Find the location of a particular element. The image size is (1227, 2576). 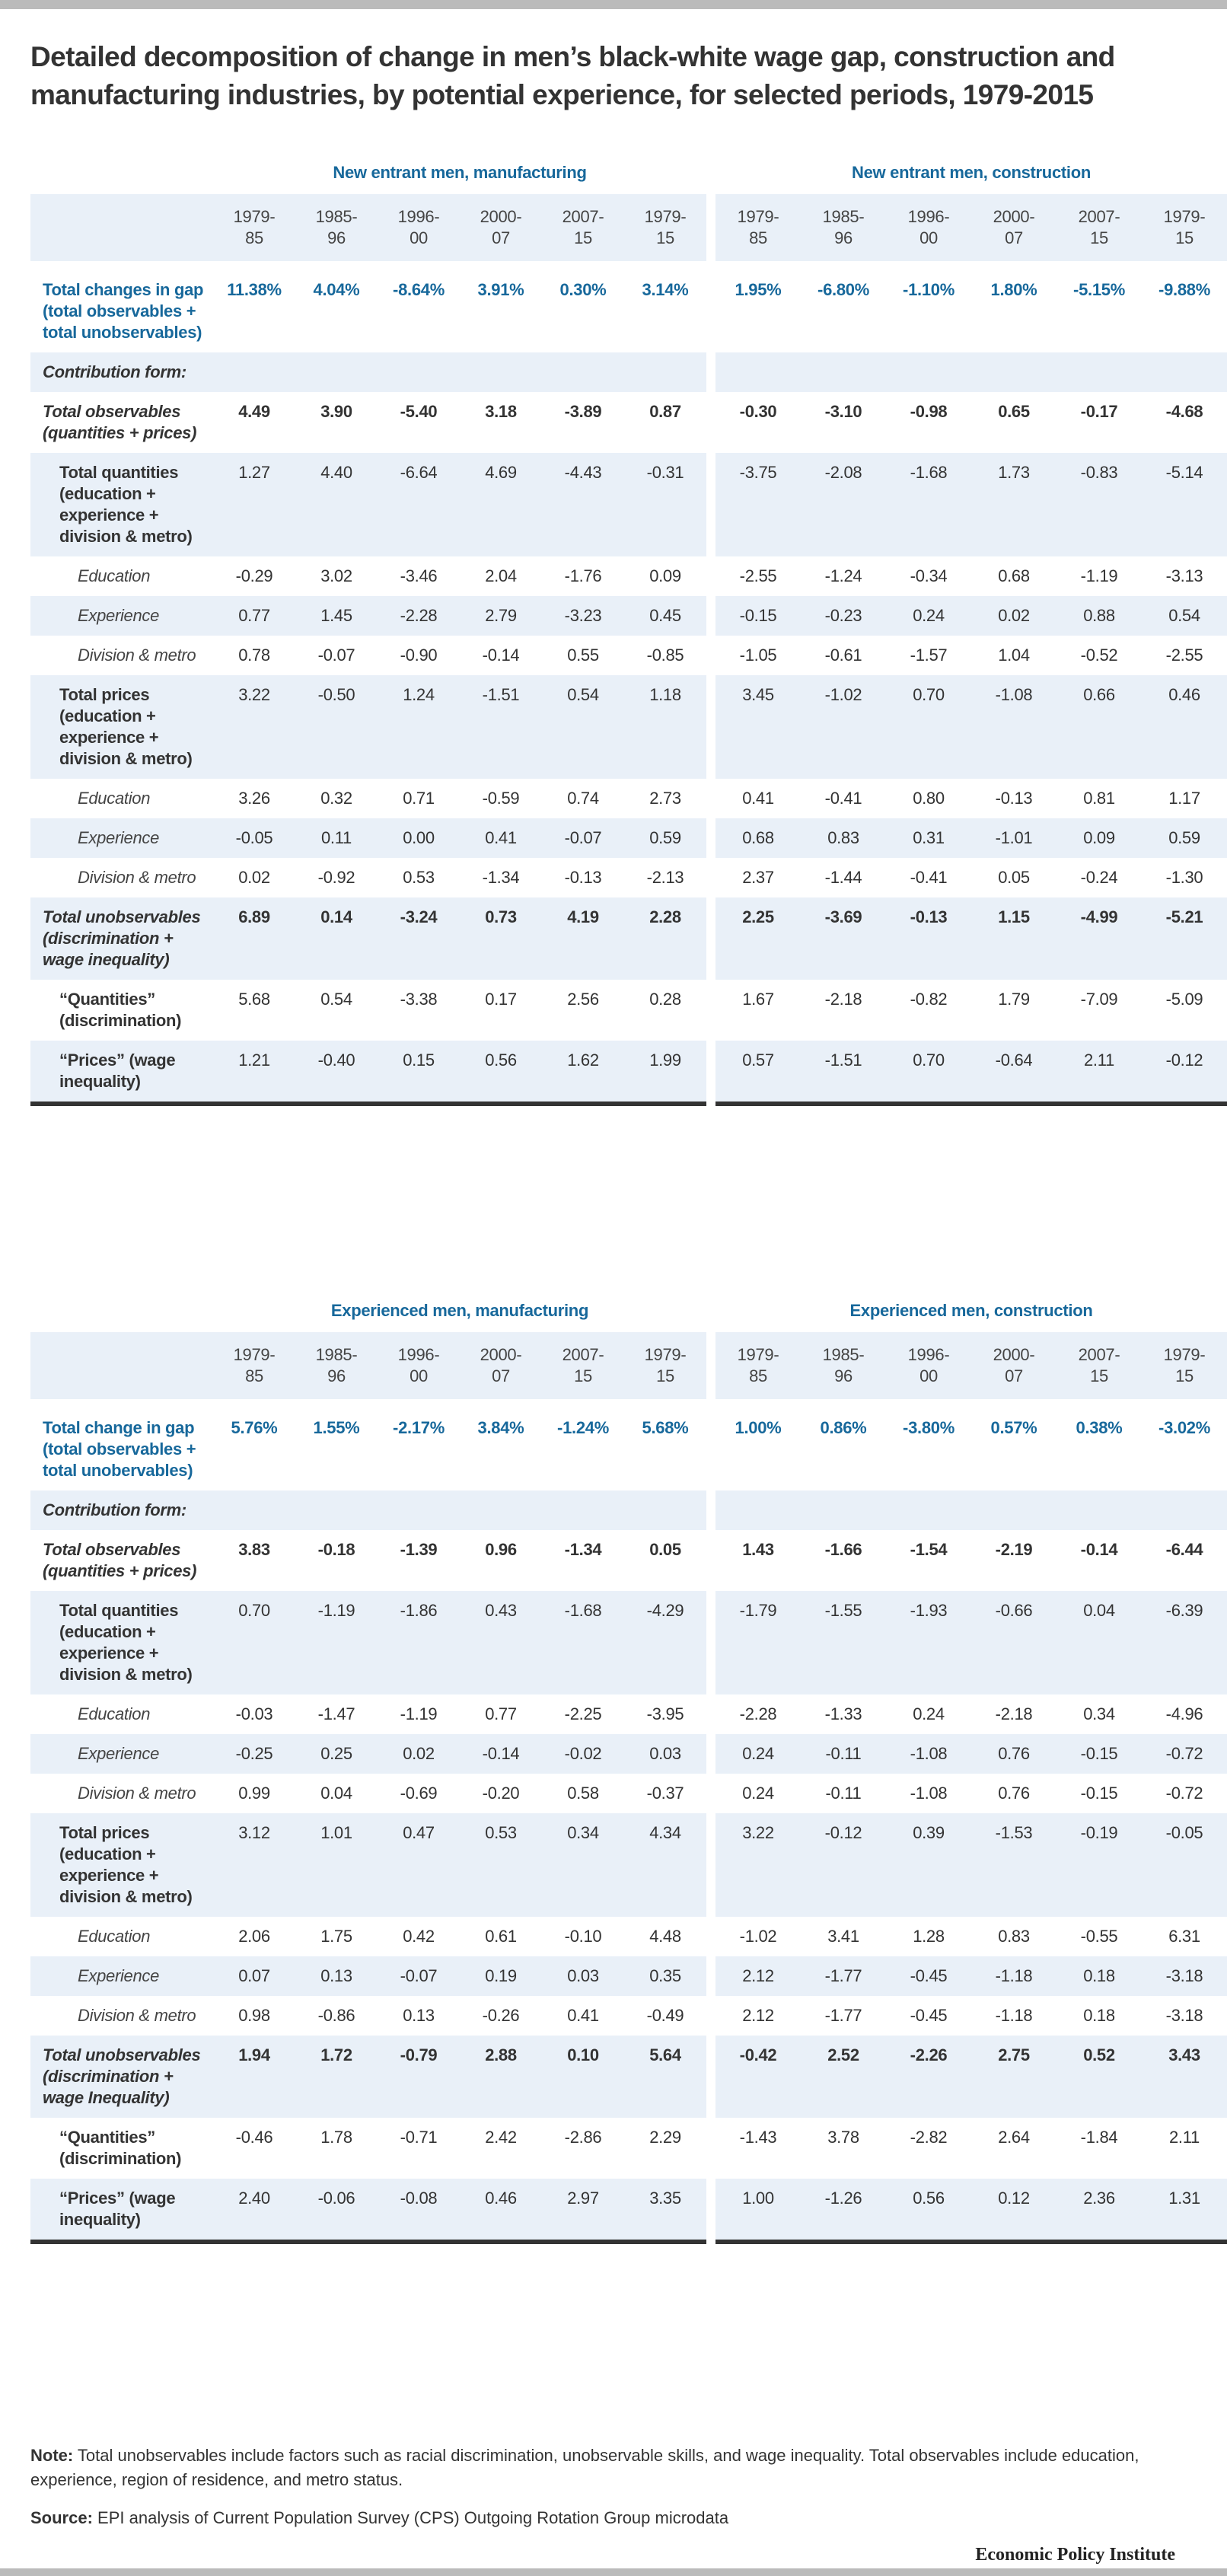

value-cell-construction: -0.12 is located at coordinates (1184, 1074).